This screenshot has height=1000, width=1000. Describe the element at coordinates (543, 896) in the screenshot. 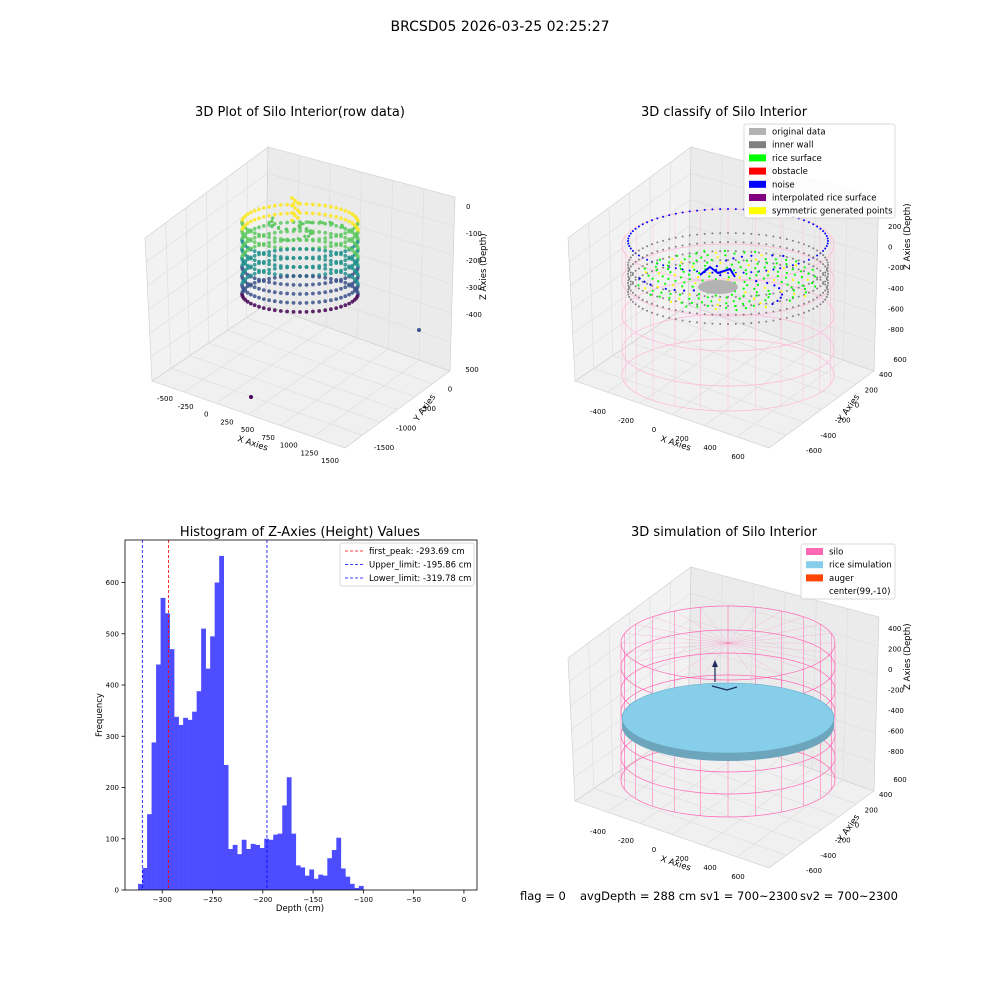

I see `footer-flag: flag = 0` at that location.